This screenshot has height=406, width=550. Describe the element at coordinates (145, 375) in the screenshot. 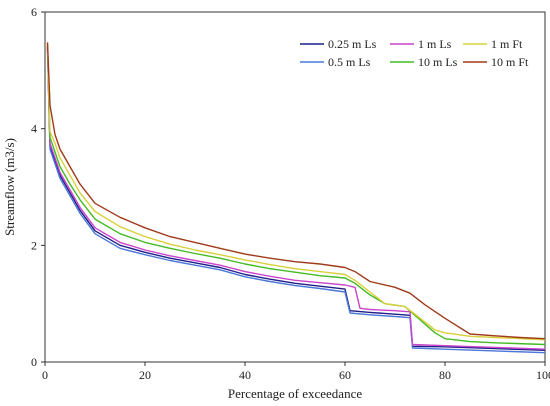

I see `x-tick-label: 20` at that location.